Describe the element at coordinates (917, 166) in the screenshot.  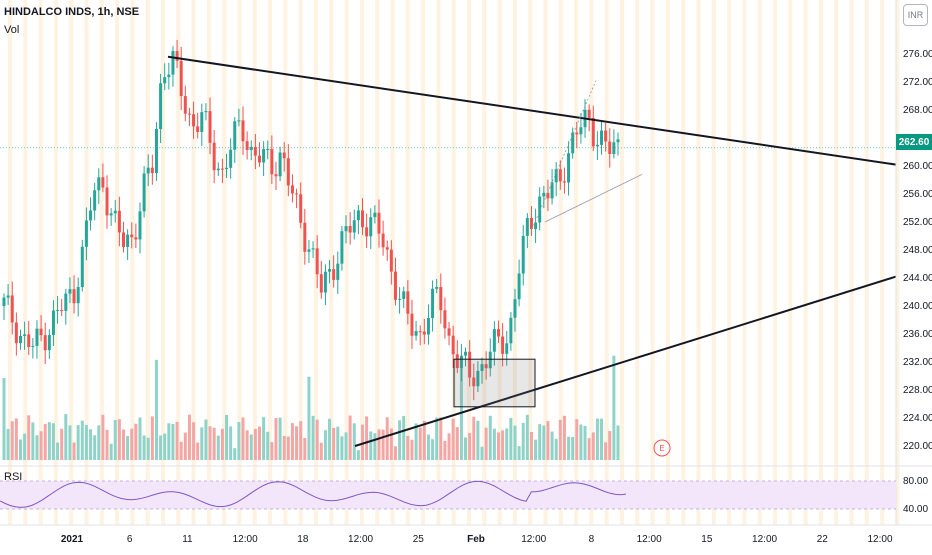
I see `price-tick-label: 260.00` at that location.